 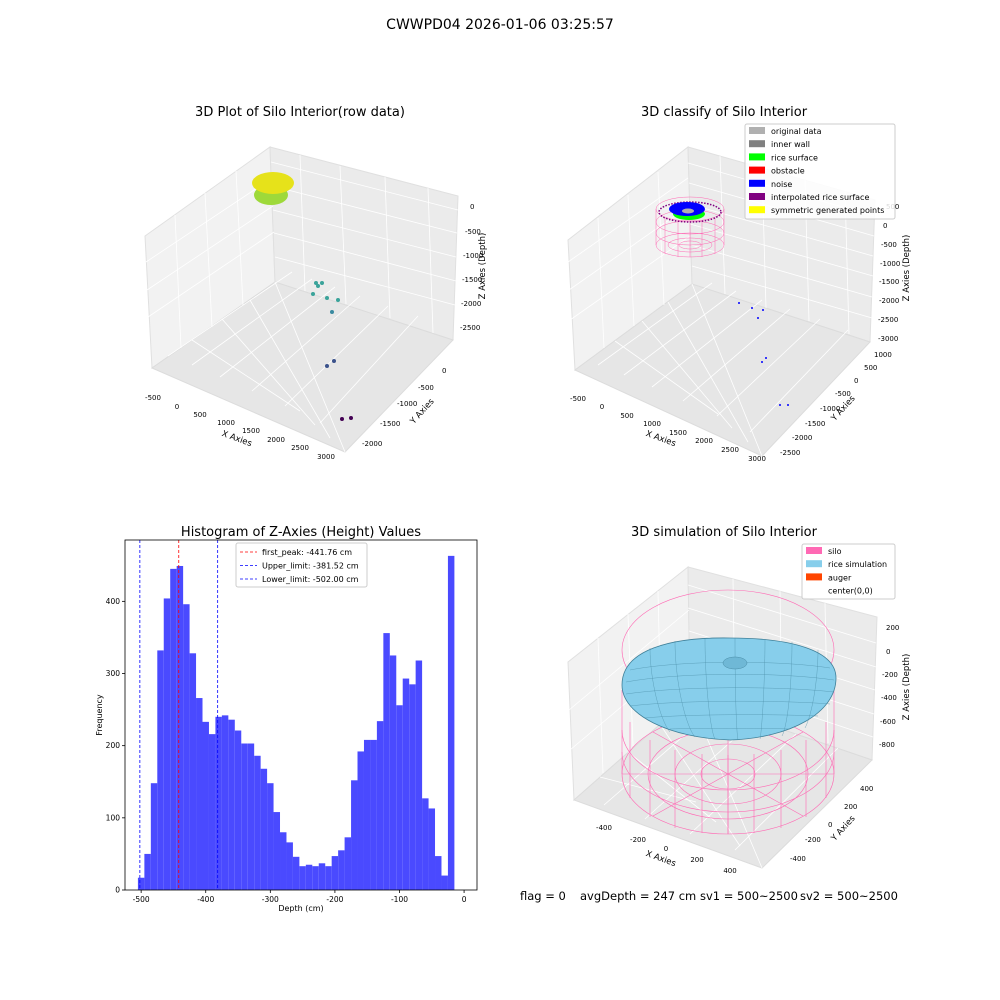 I want to click on simulation-z-tick: -200, so click(x=890, y=675).